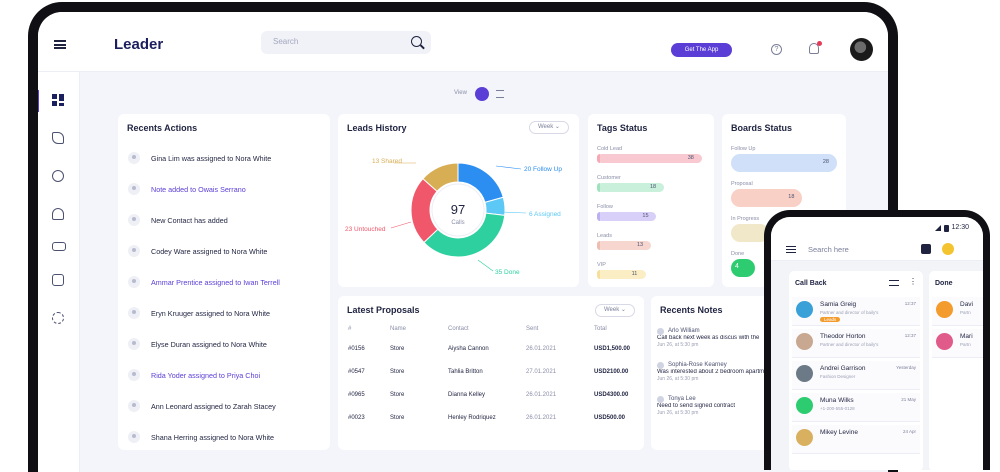  Describe the element at coordinates (59, 246) in the screenshot. I see `card-icon` at that location.